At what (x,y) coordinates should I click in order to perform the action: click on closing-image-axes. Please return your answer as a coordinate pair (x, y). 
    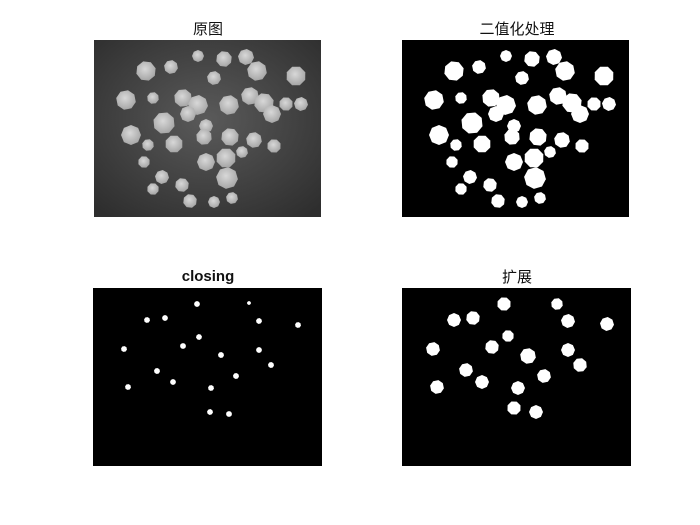
    Looking at the image, I should click on (207, 377).